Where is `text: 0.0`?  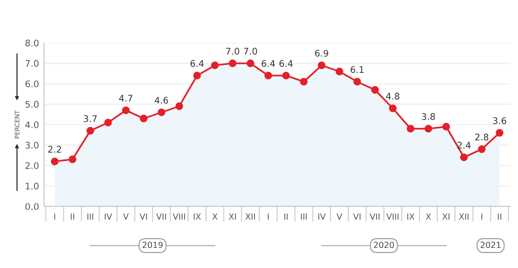 text: 0.0 is located at coordinates (32, 206).